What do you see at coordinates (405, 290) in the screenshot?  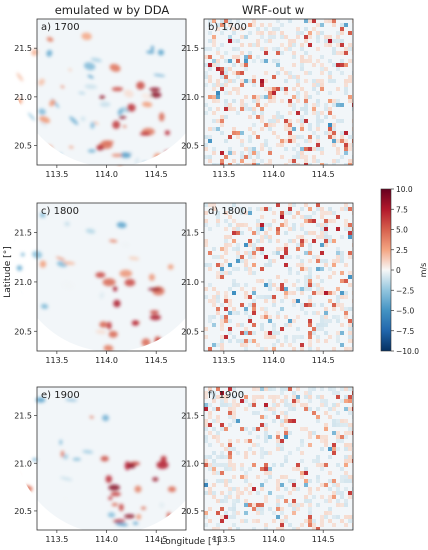 I see `colorbar-tick-label: −2.5` at bounding box center [405, 290].